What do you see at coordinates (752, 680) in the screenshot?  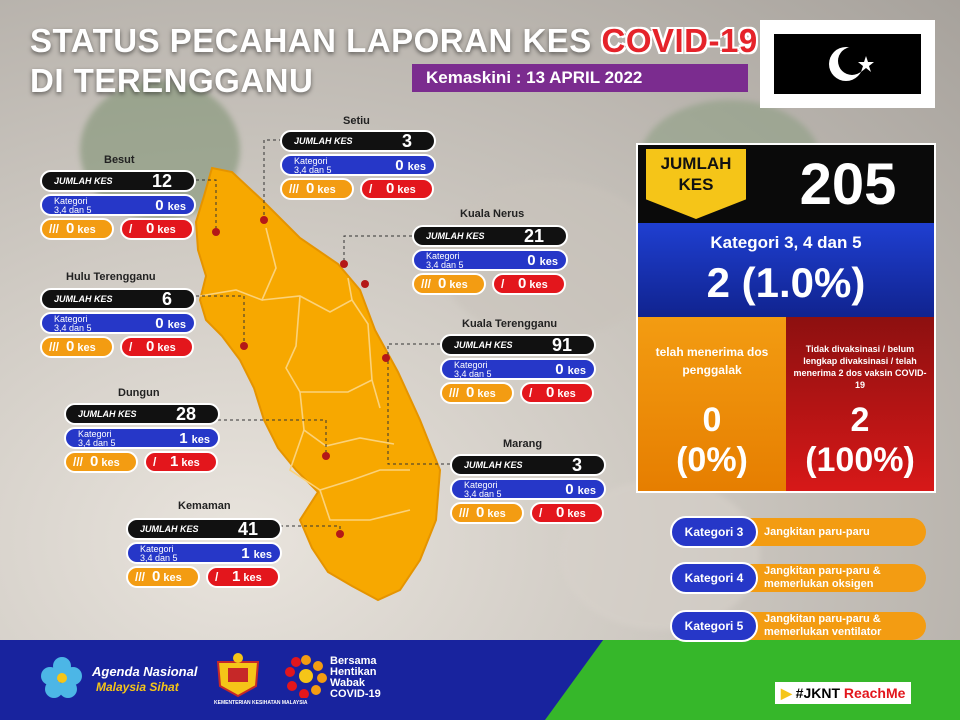 I see `footer-green-band` at bounding box center [752, 680].